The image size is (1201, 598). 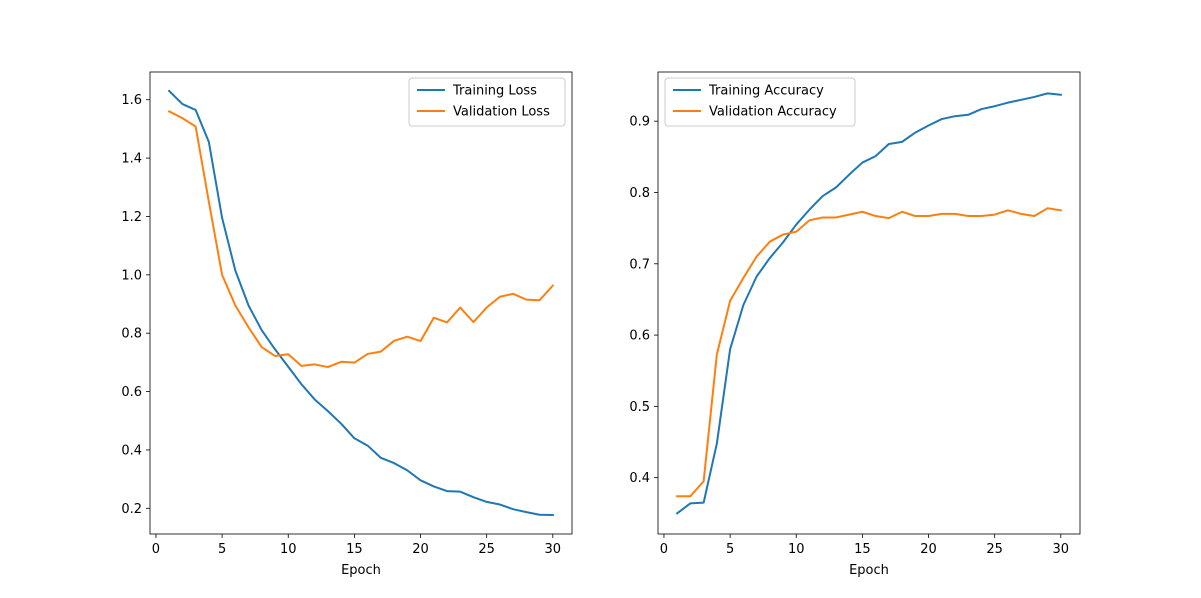 I want to click on y-tick-label: 0.7, so click(x=639, y=264).